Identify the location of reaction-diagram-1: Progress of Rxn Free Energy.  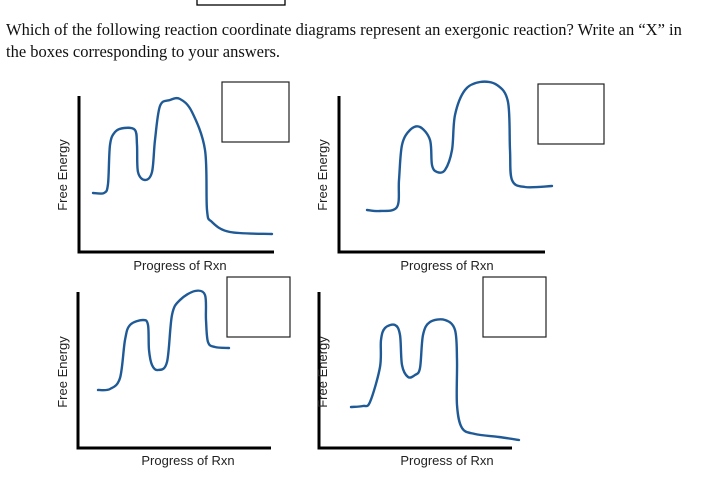
(172, 177).